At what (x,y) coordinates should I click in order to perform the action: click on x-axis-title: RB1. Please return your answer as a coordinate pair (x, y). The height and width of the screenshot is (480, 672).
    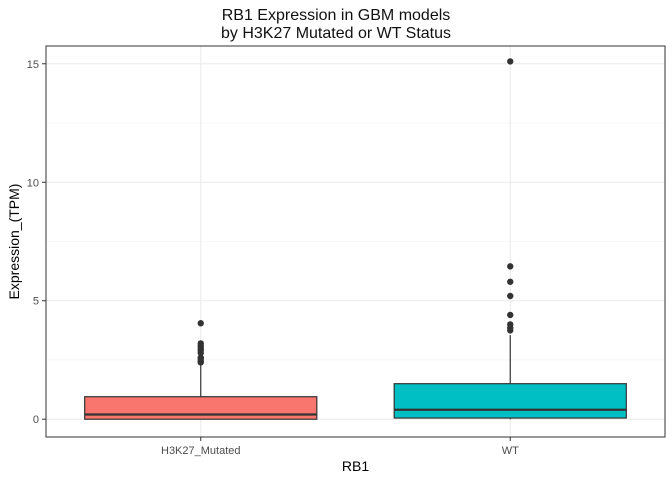
    Looking at the image, I should click on (355, 466).